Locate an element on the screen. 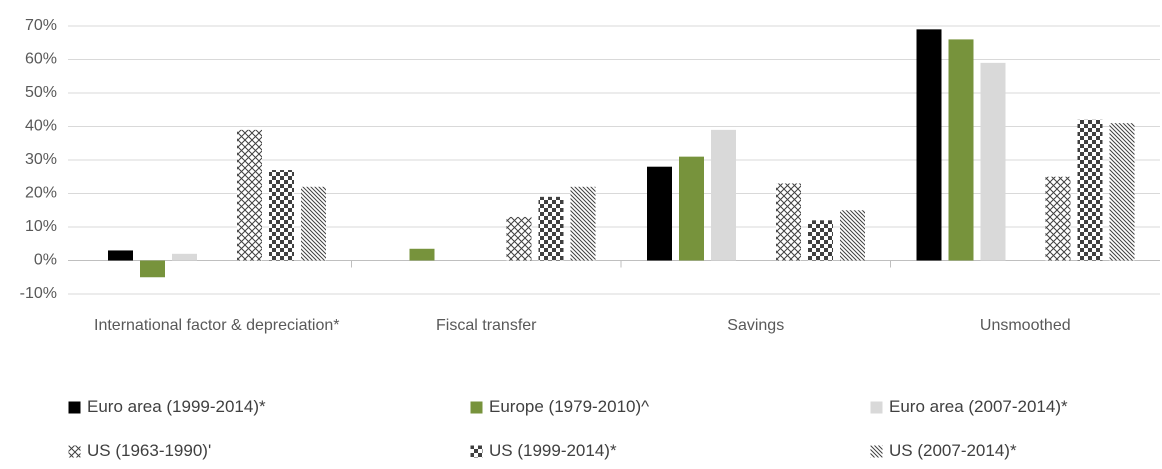 Image resolution: width=1162 pixels, height=469 pixels. legend-label: US (2007-2014)* is located at coordinates (953, 450).